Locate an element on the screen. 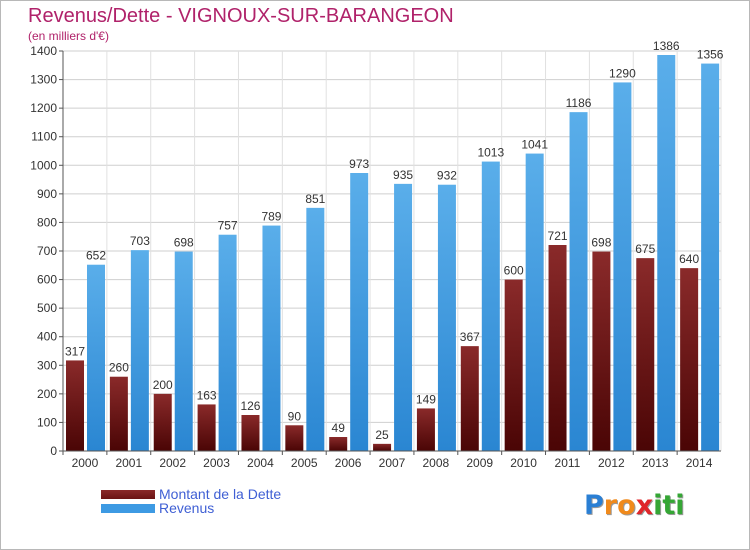 The image size is (750, 550). logo-letter: o is located at coordinates (626, 505).